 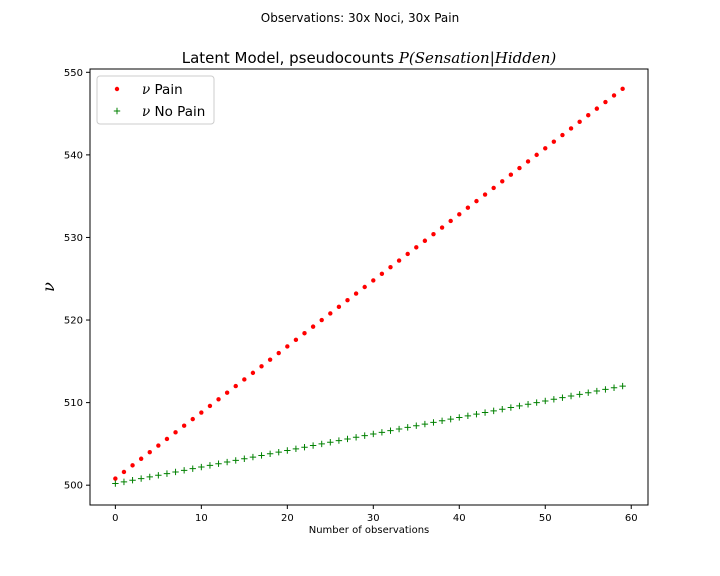 I want to click on y-tick-label: 520, so click(x=73, y=321).